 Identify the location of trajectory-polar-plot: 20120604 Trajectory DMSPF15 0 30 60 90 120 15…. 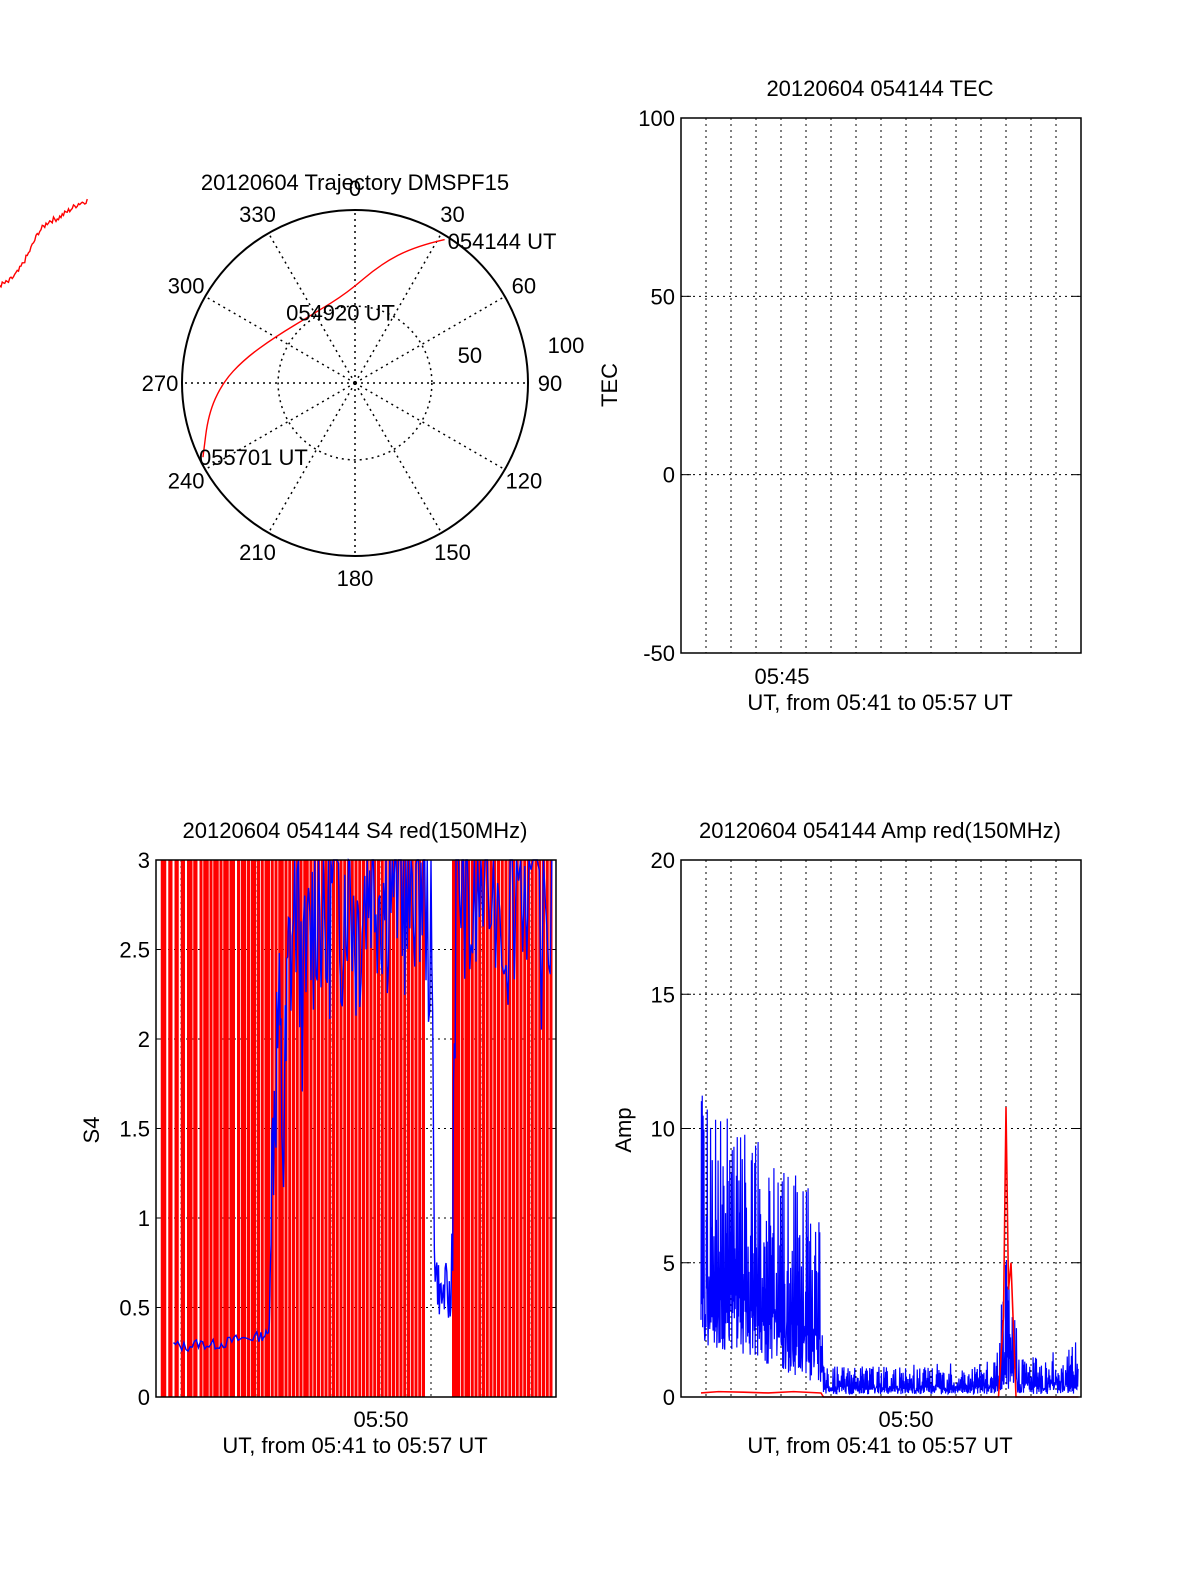
(363, 380).